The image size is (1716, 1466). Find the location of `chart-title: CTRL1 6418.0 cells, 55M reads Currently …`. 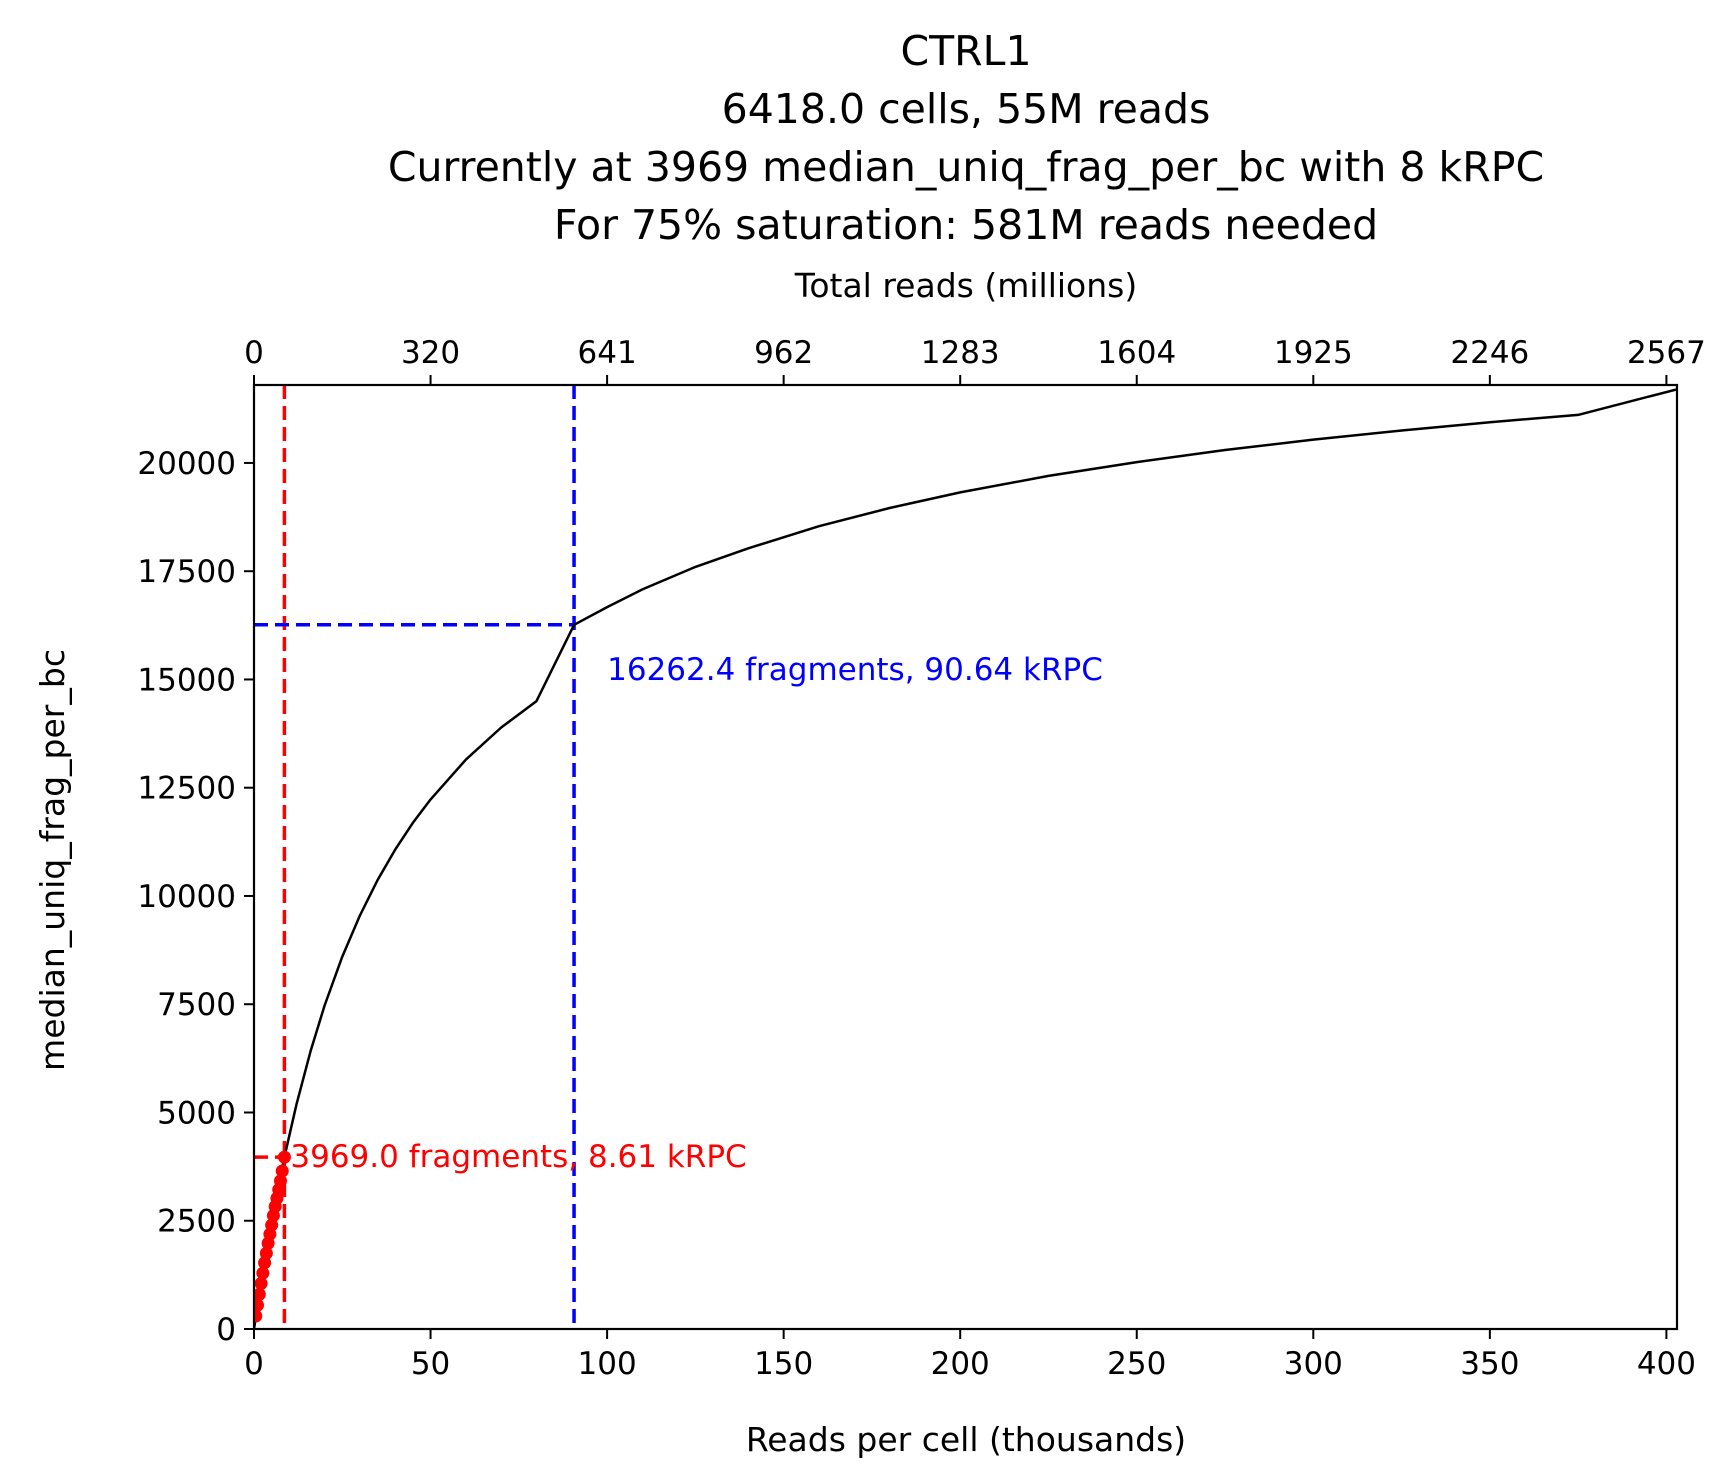

chart-title: CTRL1 6418.0 cells, 55M reads Currently … is located at coordinates (966, 138).